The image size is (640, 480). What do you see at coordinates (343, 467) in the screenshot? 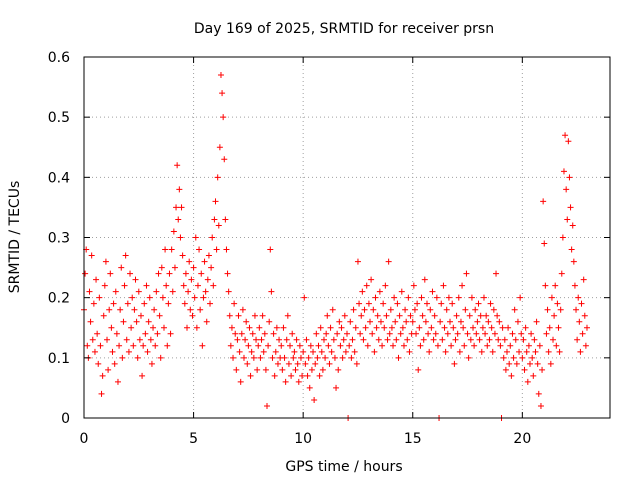
I see `x-axis-title: GPS time / hours` at bounding box center [343, 467].